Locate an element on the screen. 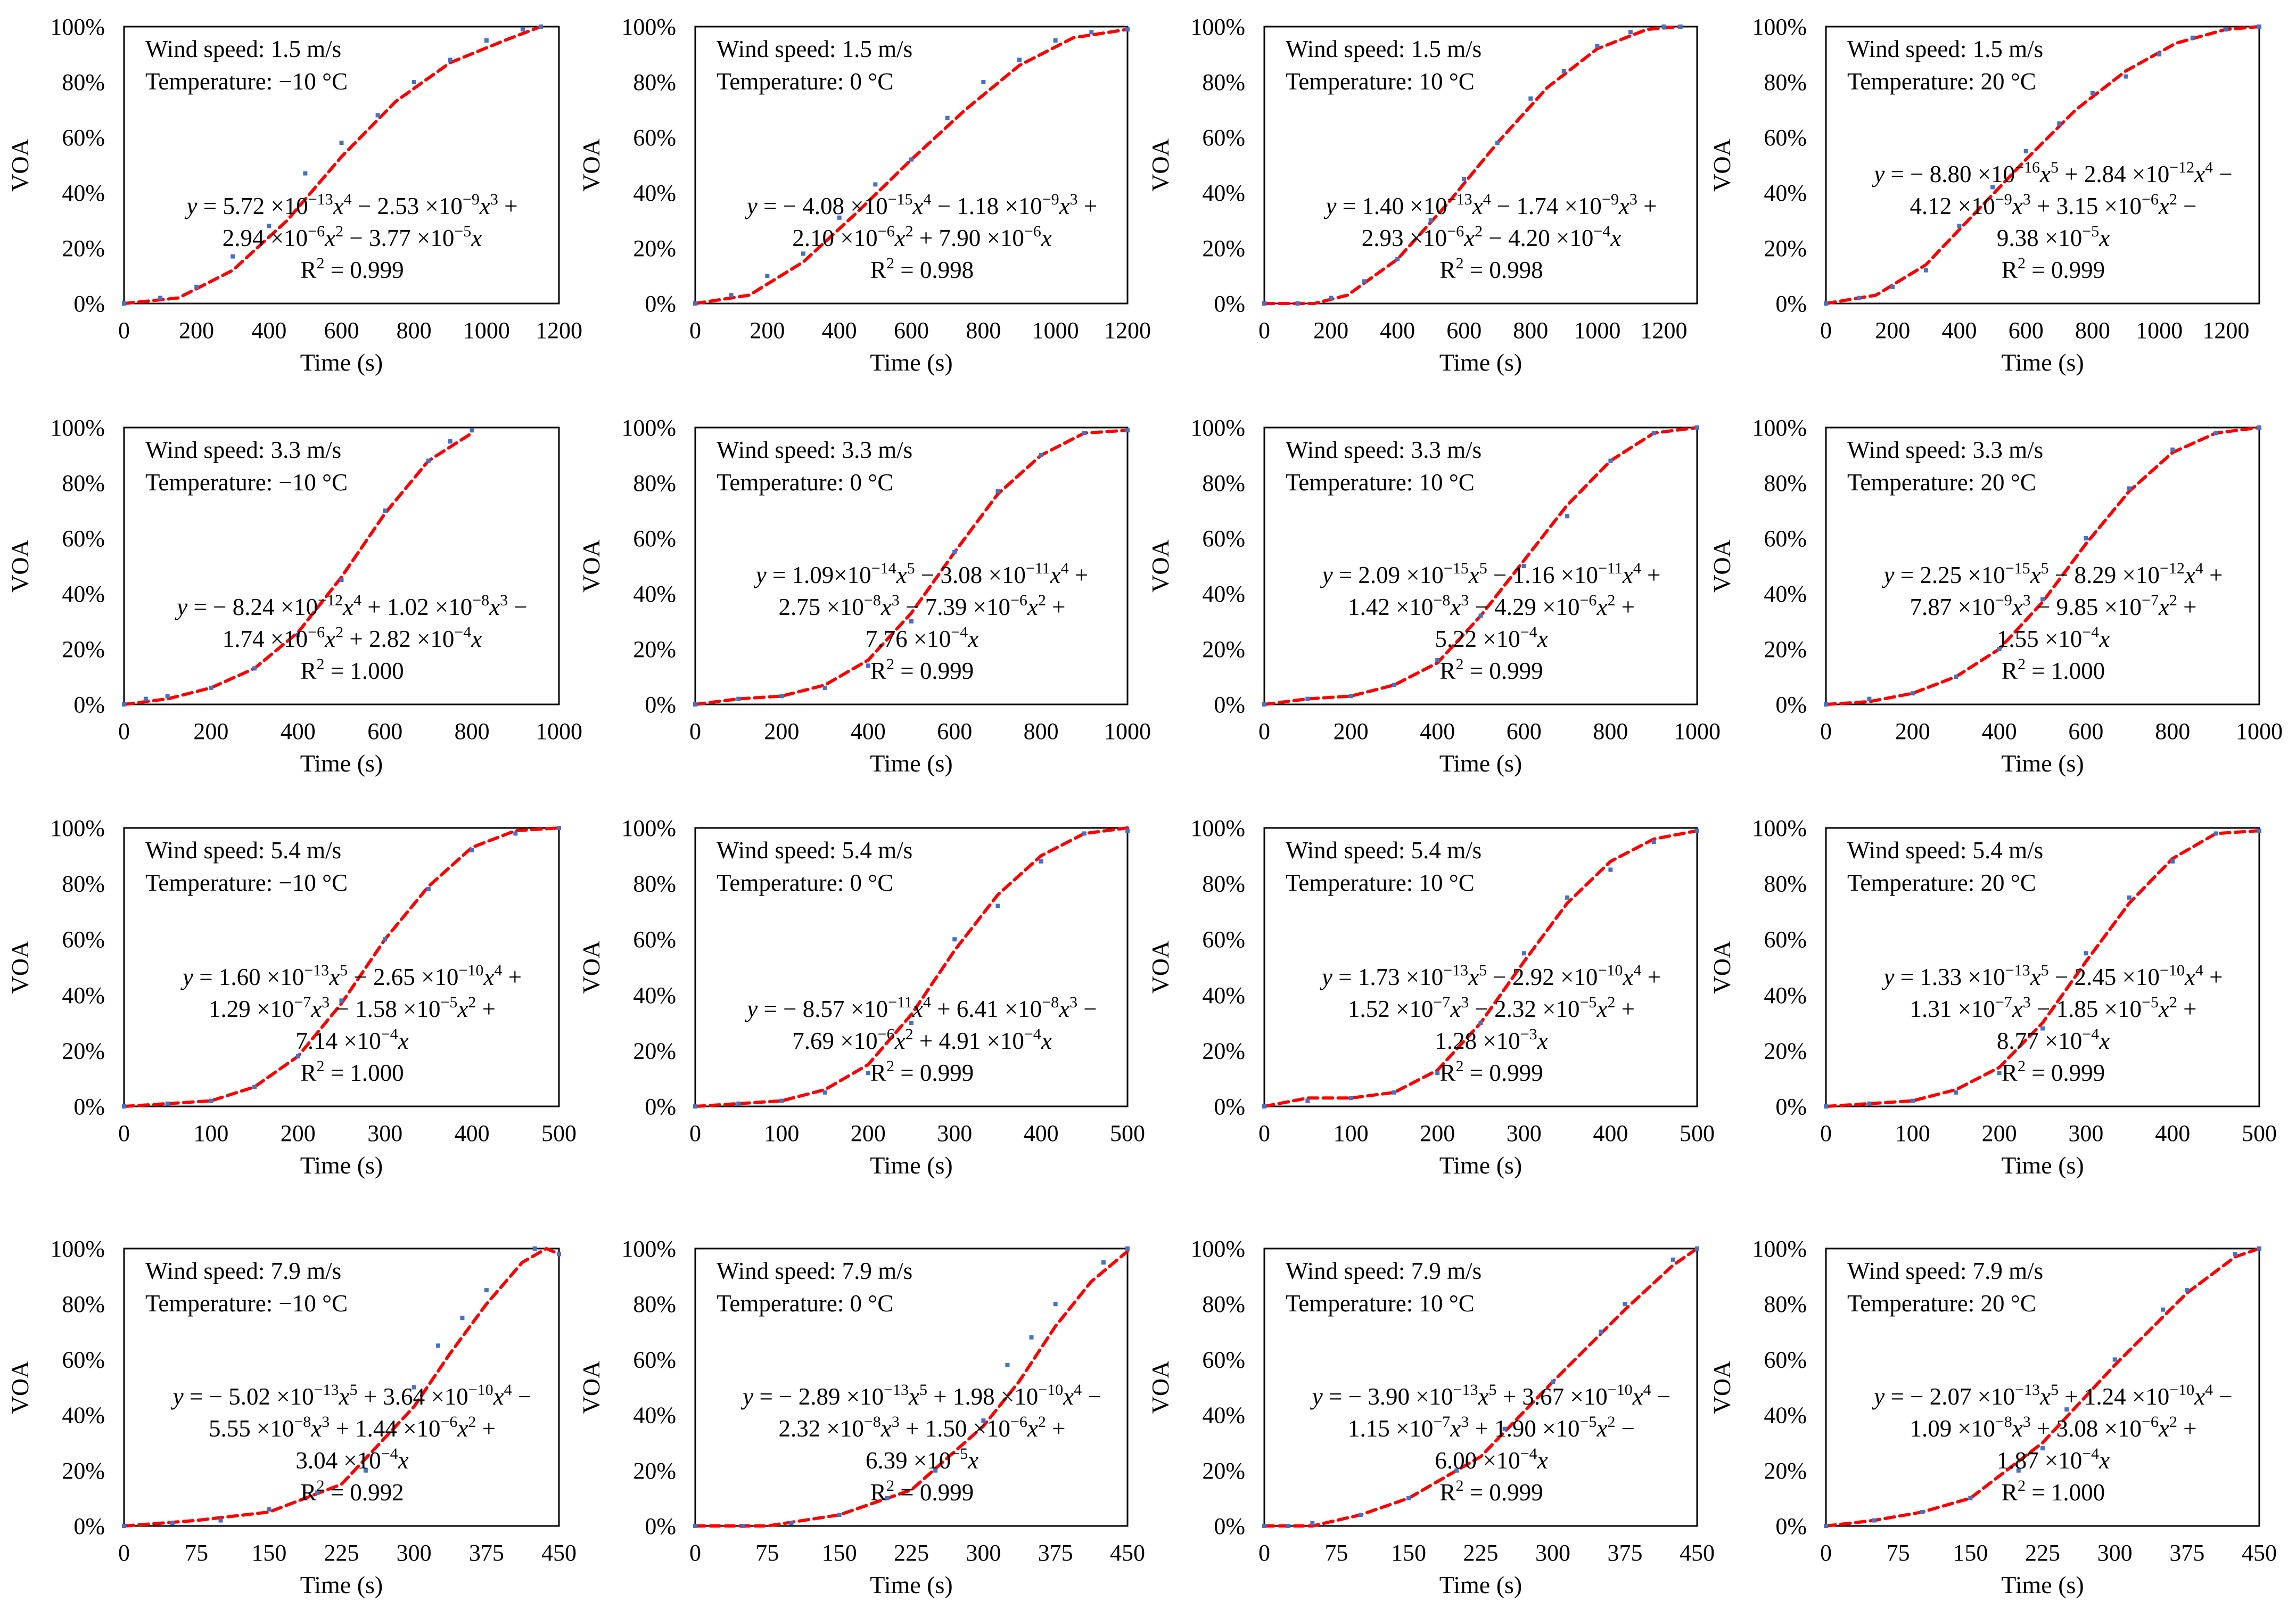 This screenshot has width=2296, height=1617. regression-equation-line: y = − 2.07 ×10−13x5 + 1.24 ×10−10x4 − is located at coordinates (2052, 1395).